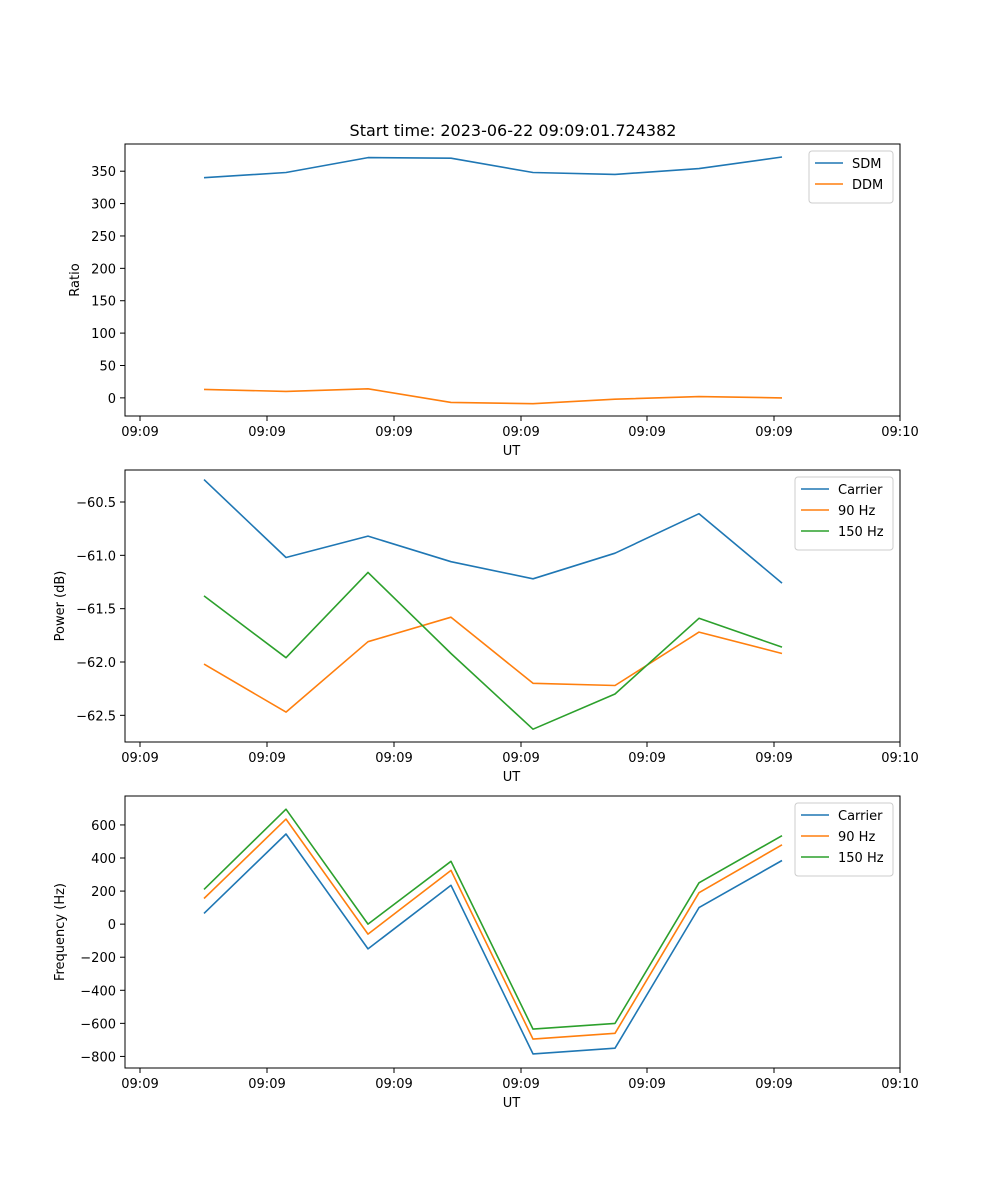 The height and width of the screenshot is (1204, 1000). Describe the element at coordinates (860, 490) in the screenshot. I see `legend-label-1-0: Carrier` at that location.